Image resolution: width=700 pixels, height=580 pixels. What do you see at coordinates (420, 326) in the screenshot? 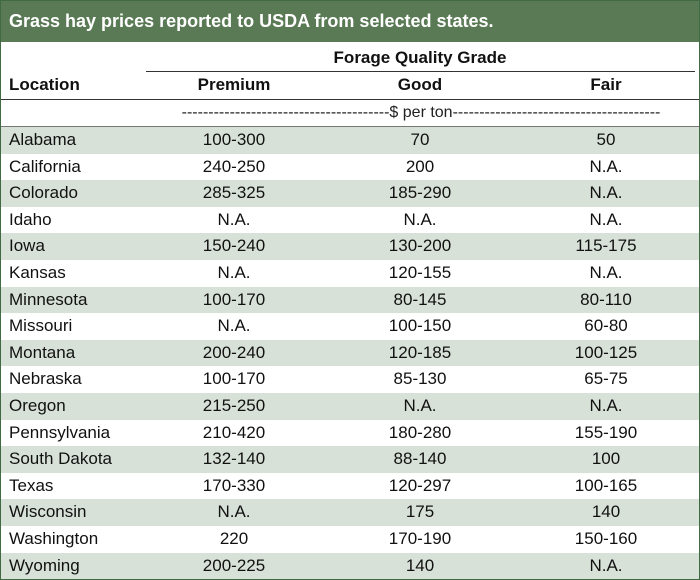
I see `cell-good: 100-150` at bounding box center [420, 326].